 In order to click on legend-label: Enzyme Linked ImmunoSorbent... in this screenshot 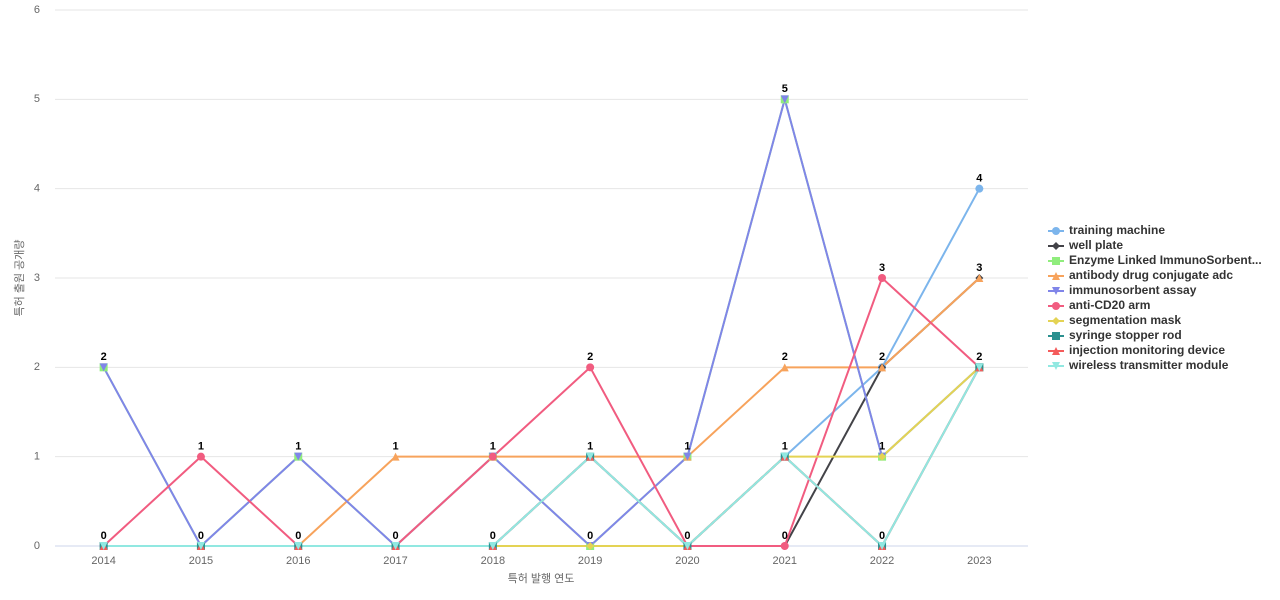, I will do `click(1165, 260)`.